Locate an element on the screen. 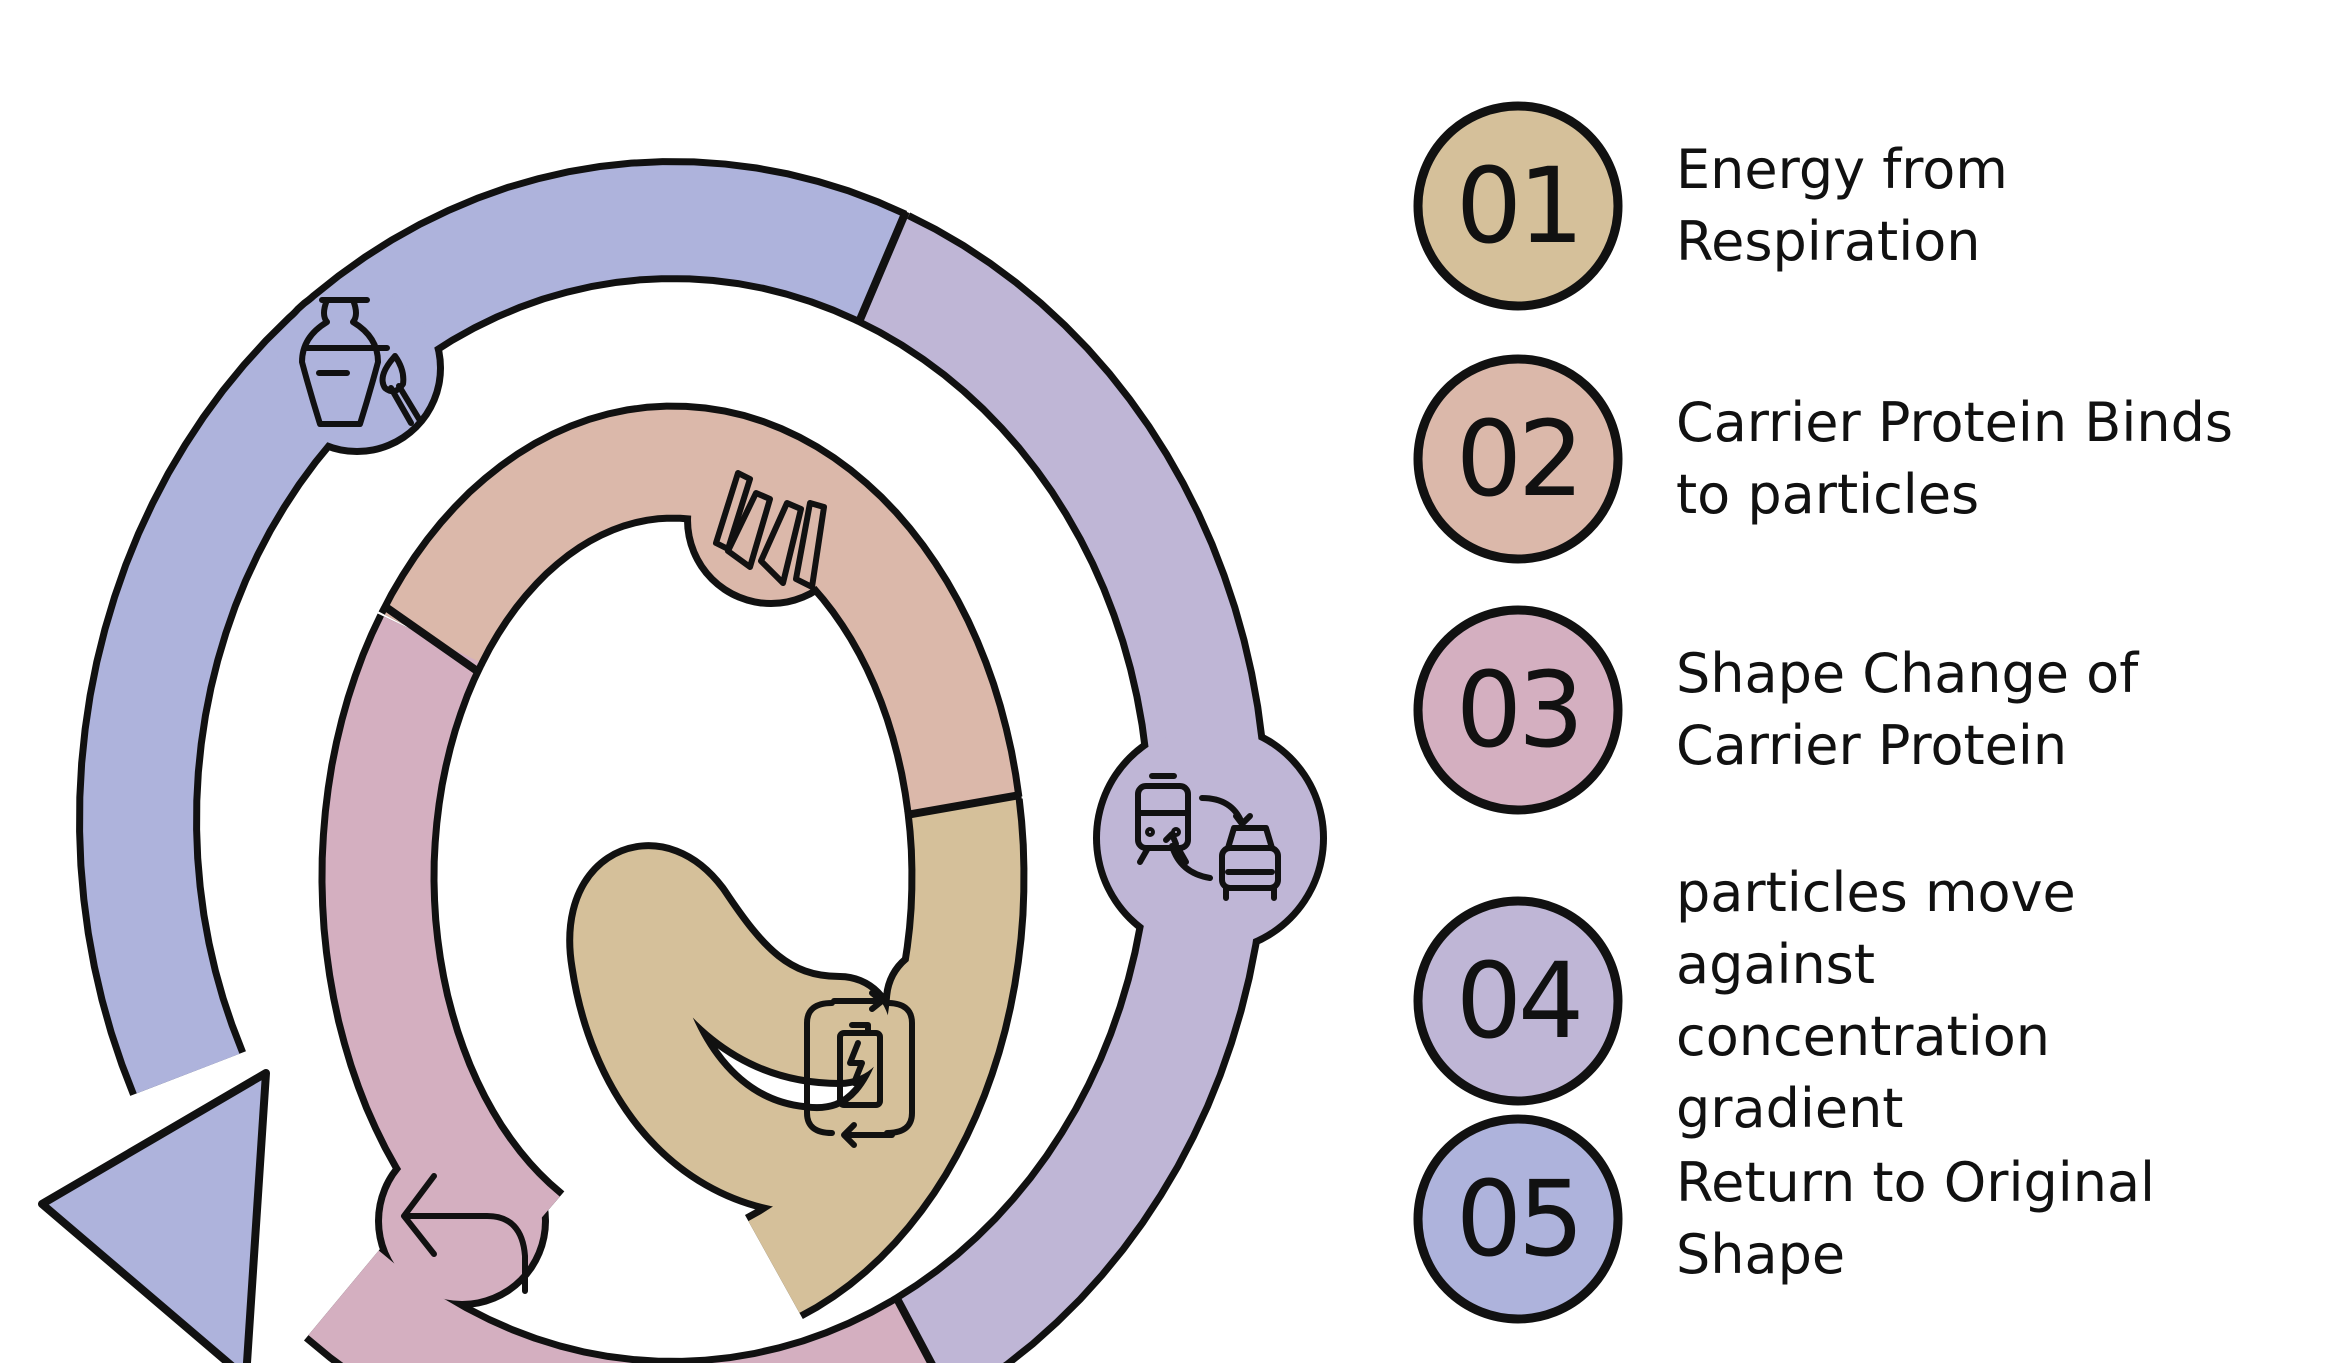  step-label-line: gradient is located at coordinates (1790, 1108).